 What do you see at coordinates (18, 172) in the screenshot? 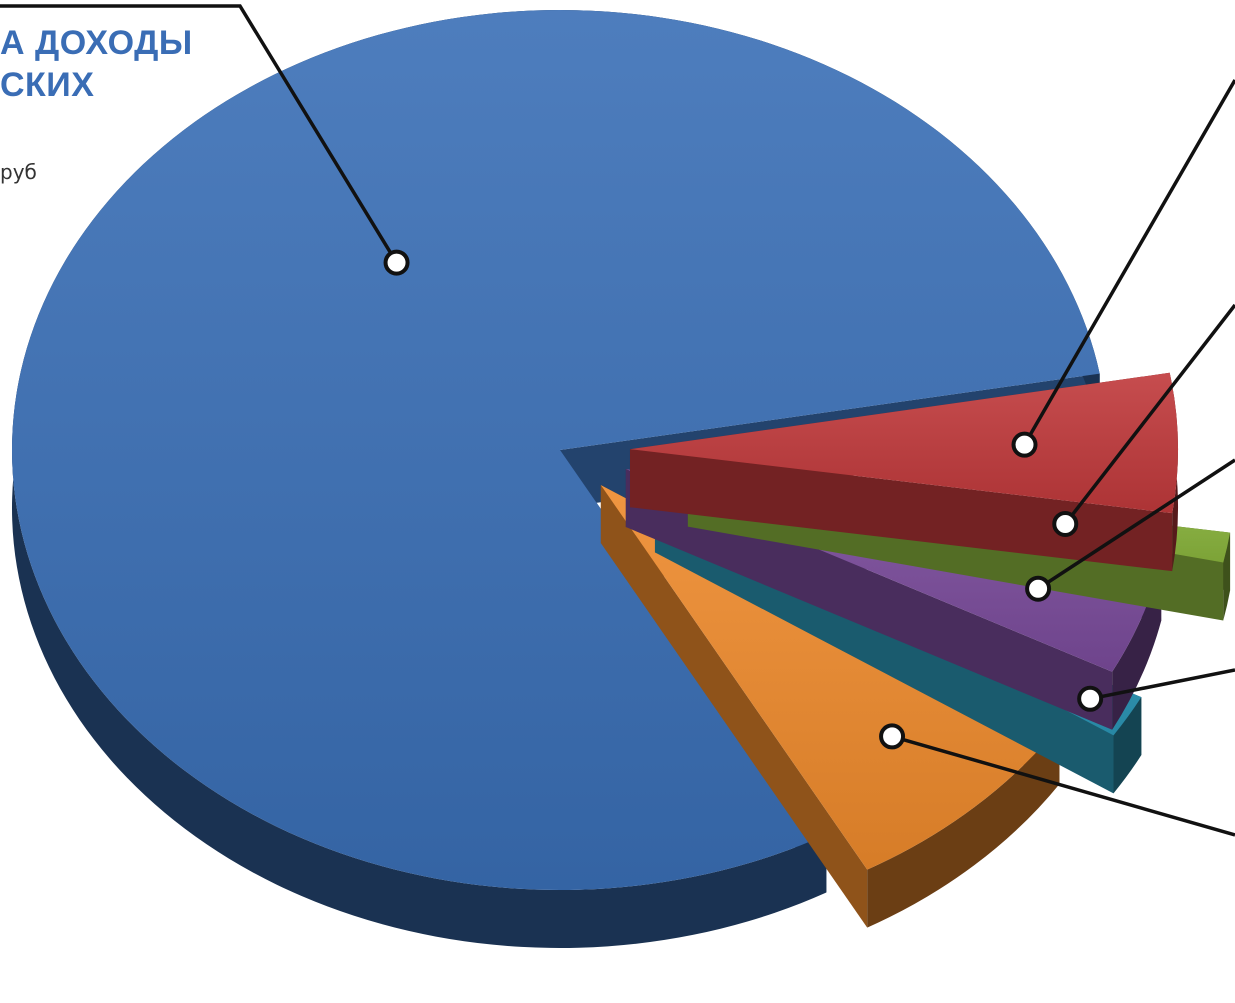
I see `unit-label: руб` at bounding box center [18, 172].